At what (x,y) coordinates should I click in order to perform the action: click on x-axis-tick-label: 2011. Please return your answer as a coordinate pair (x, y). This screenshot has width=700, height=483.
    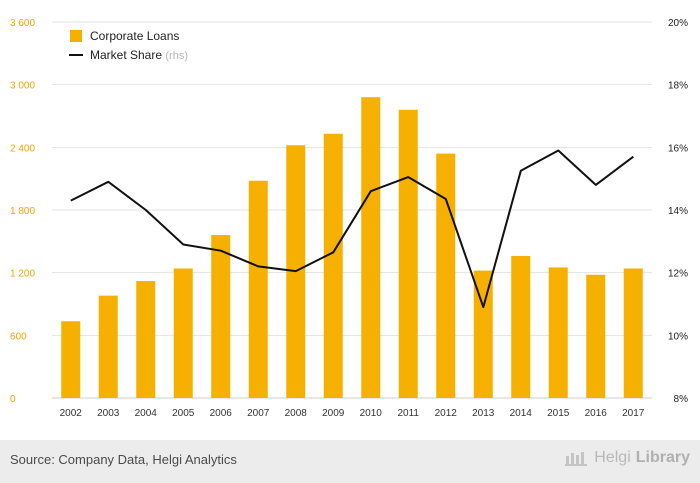
    Looking at the image, I should click on (408, 413).